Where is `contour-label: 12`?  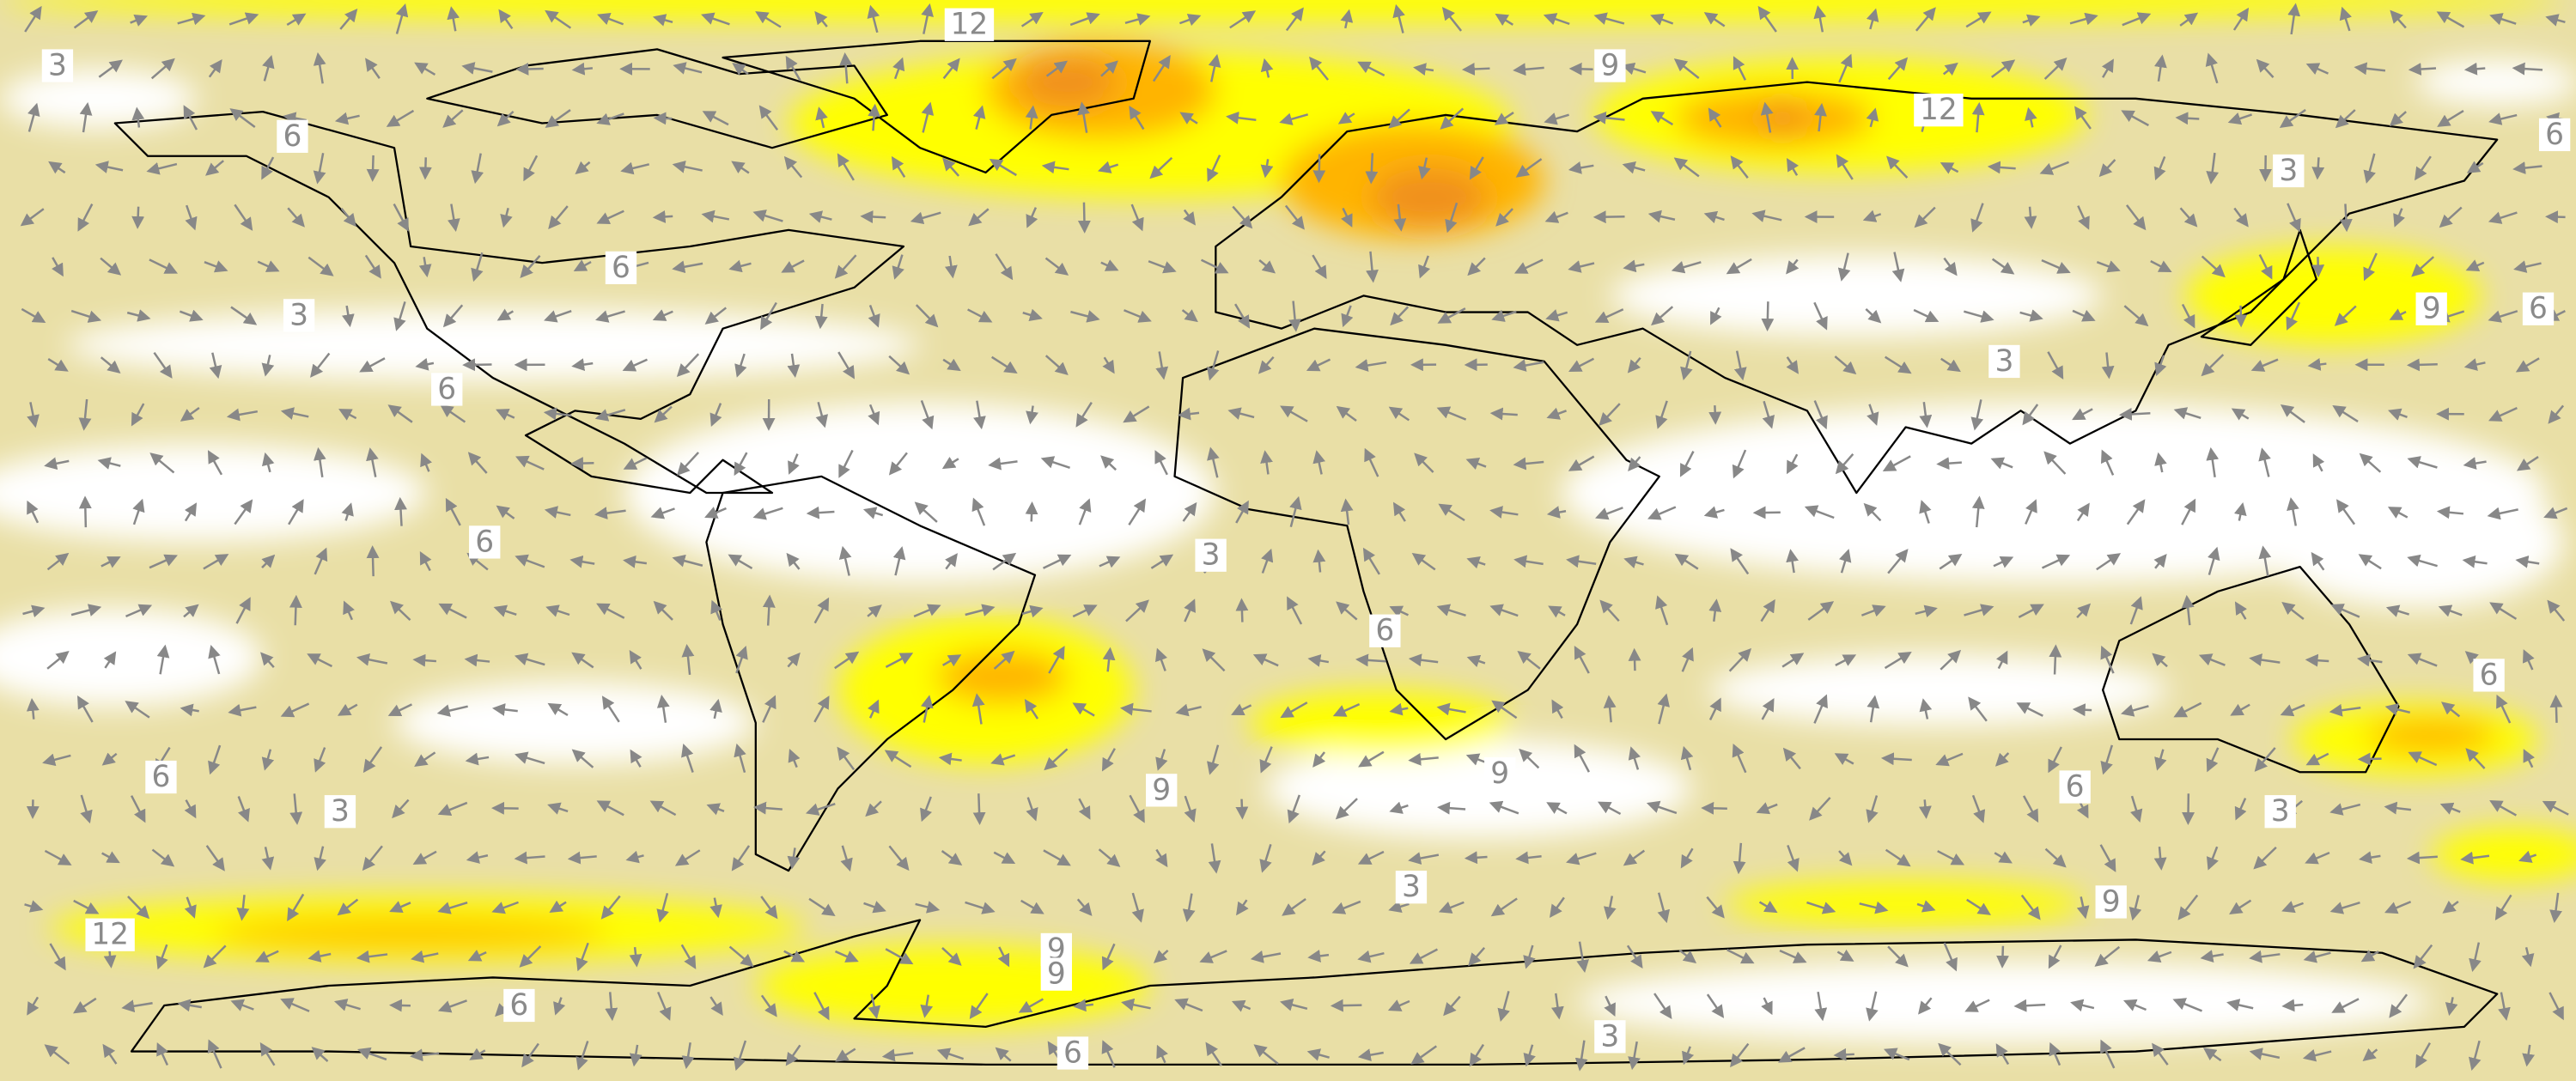
contour-label: 12 is located at coordinates (970, 25).